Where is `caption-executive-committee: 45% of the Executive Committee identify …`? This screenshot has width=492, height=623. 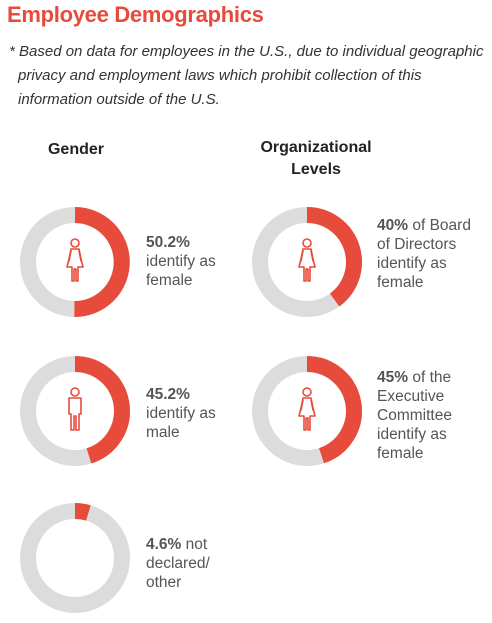 caption-executive-committee: 45% of the Executive Committee identify … is located at coordinates (425, 415).